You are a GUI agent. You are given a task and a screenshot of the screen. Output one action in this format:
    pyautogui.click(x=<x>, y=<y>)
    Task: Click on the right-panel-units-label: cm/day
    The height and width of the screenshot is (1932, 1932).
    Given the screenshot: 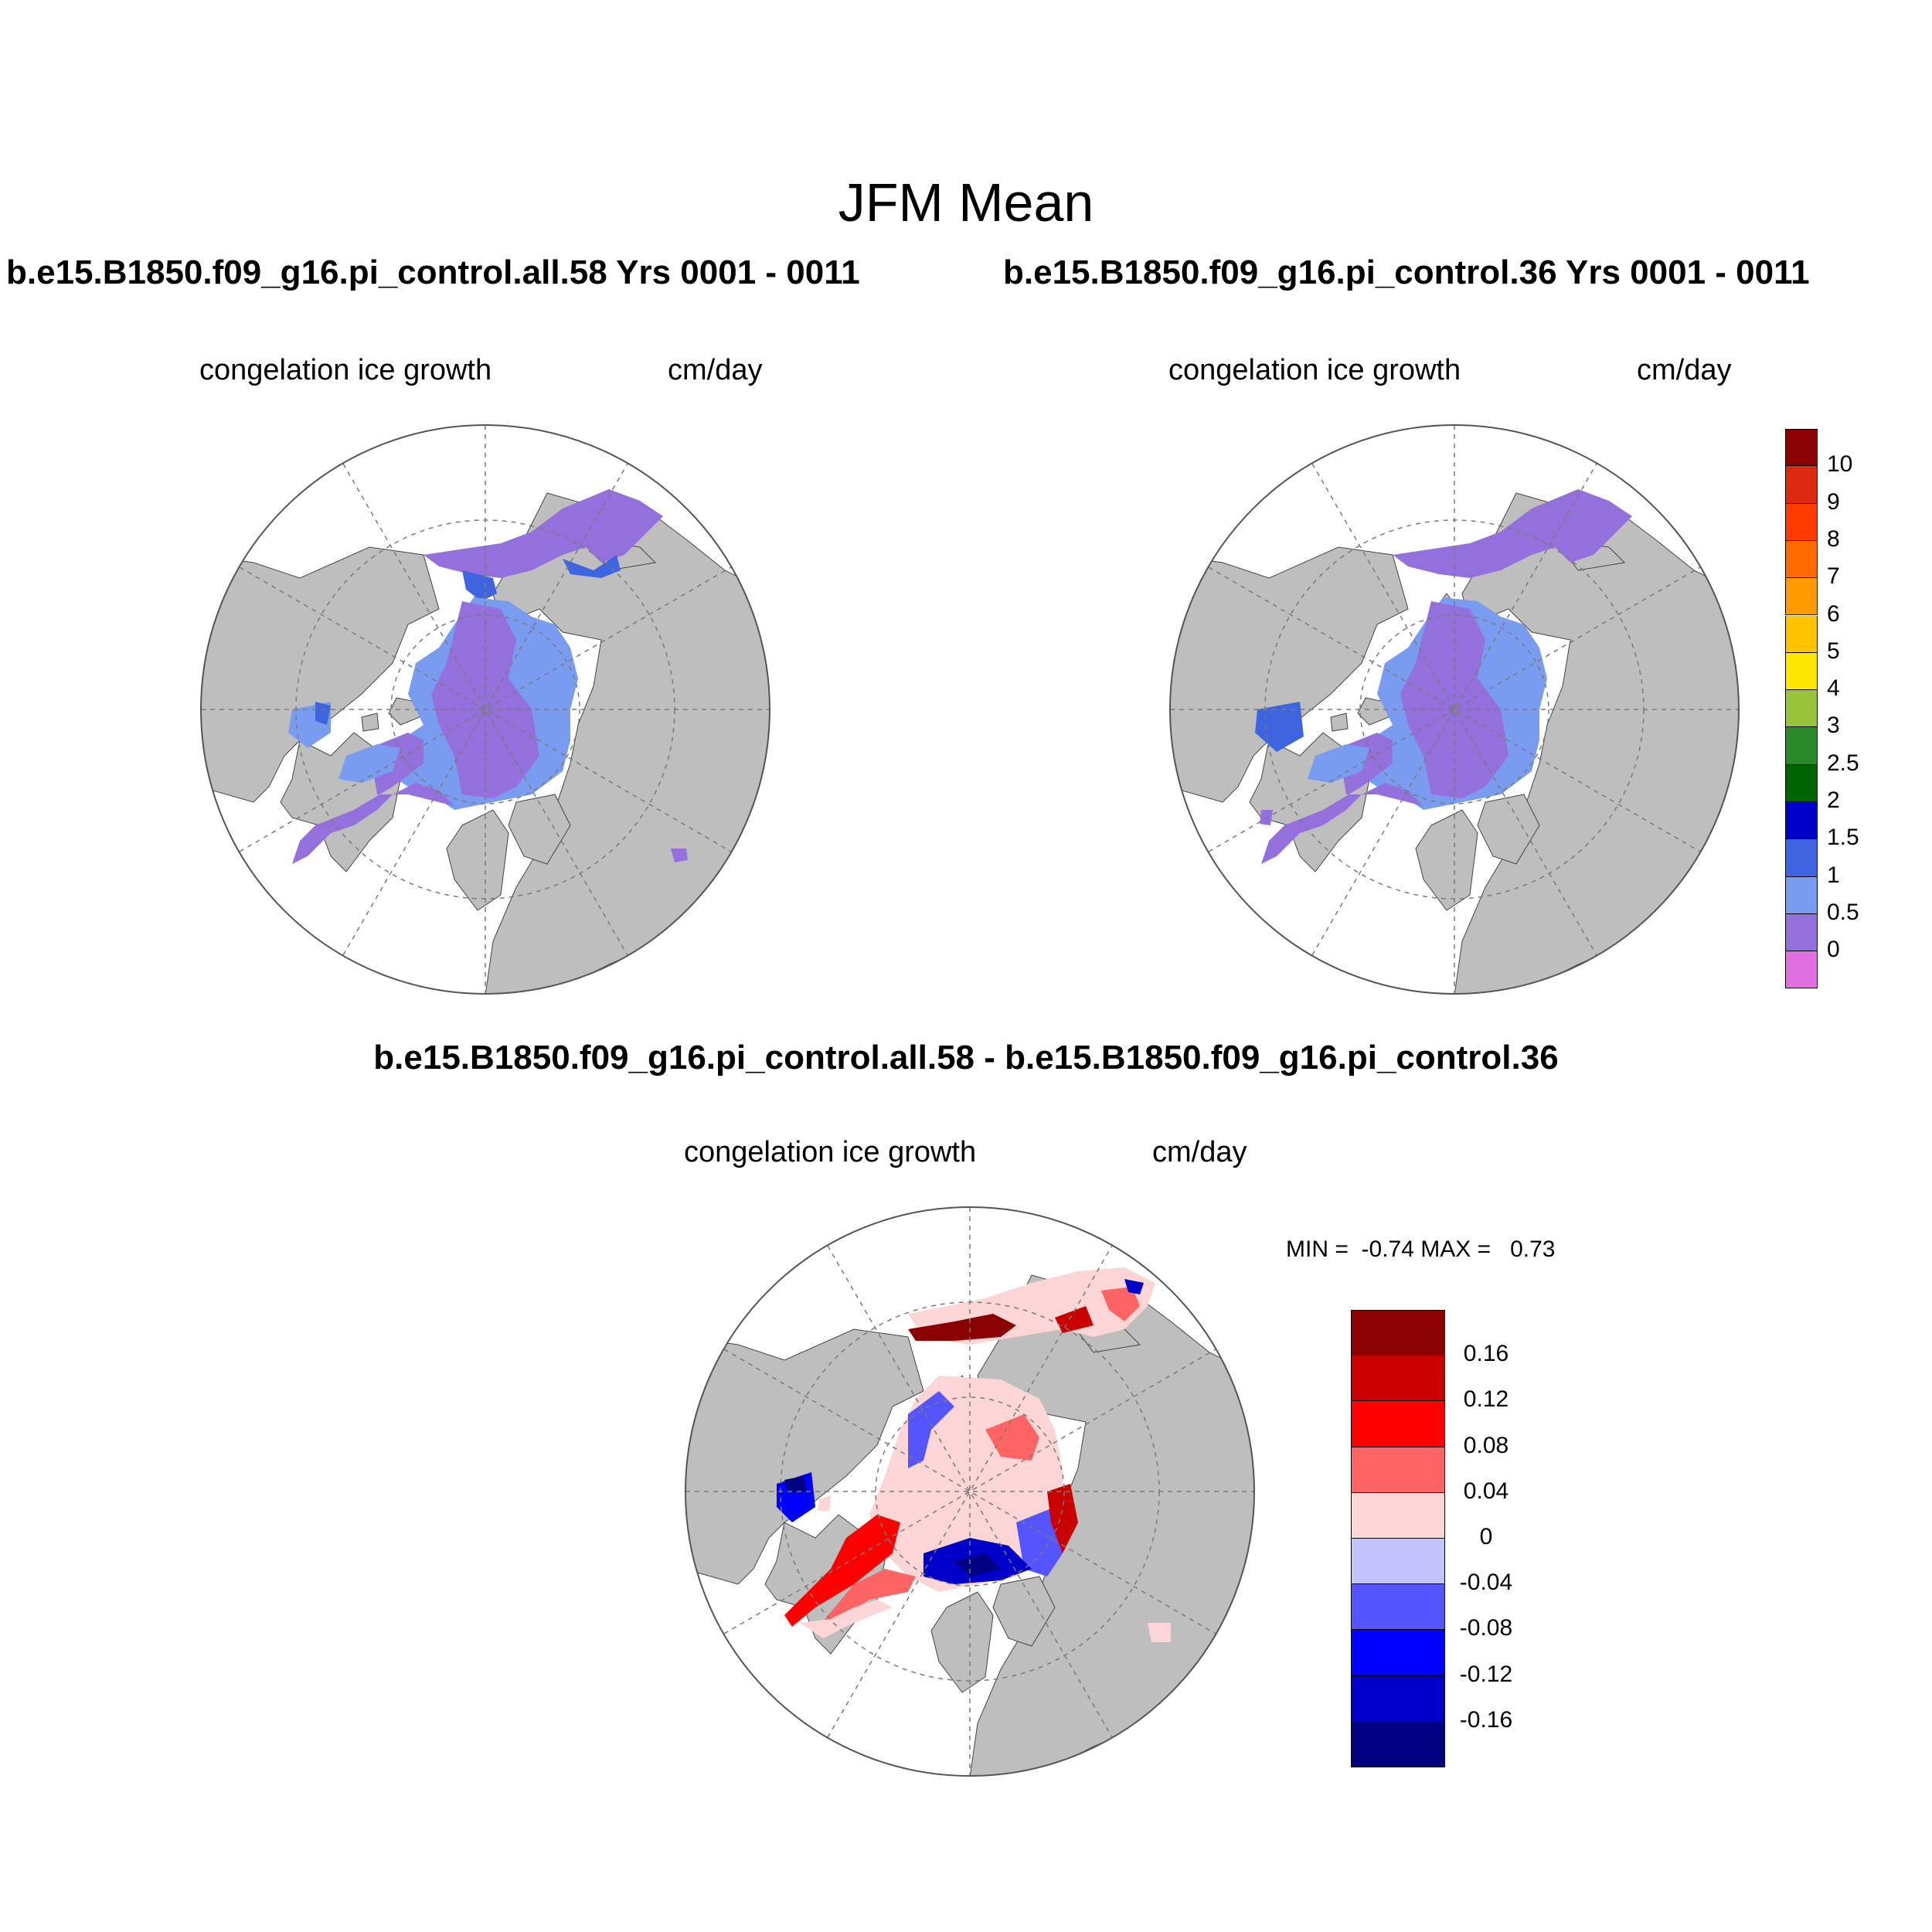 What is the action you would take?
    pyautogui.click(x=1685, y=370)
    